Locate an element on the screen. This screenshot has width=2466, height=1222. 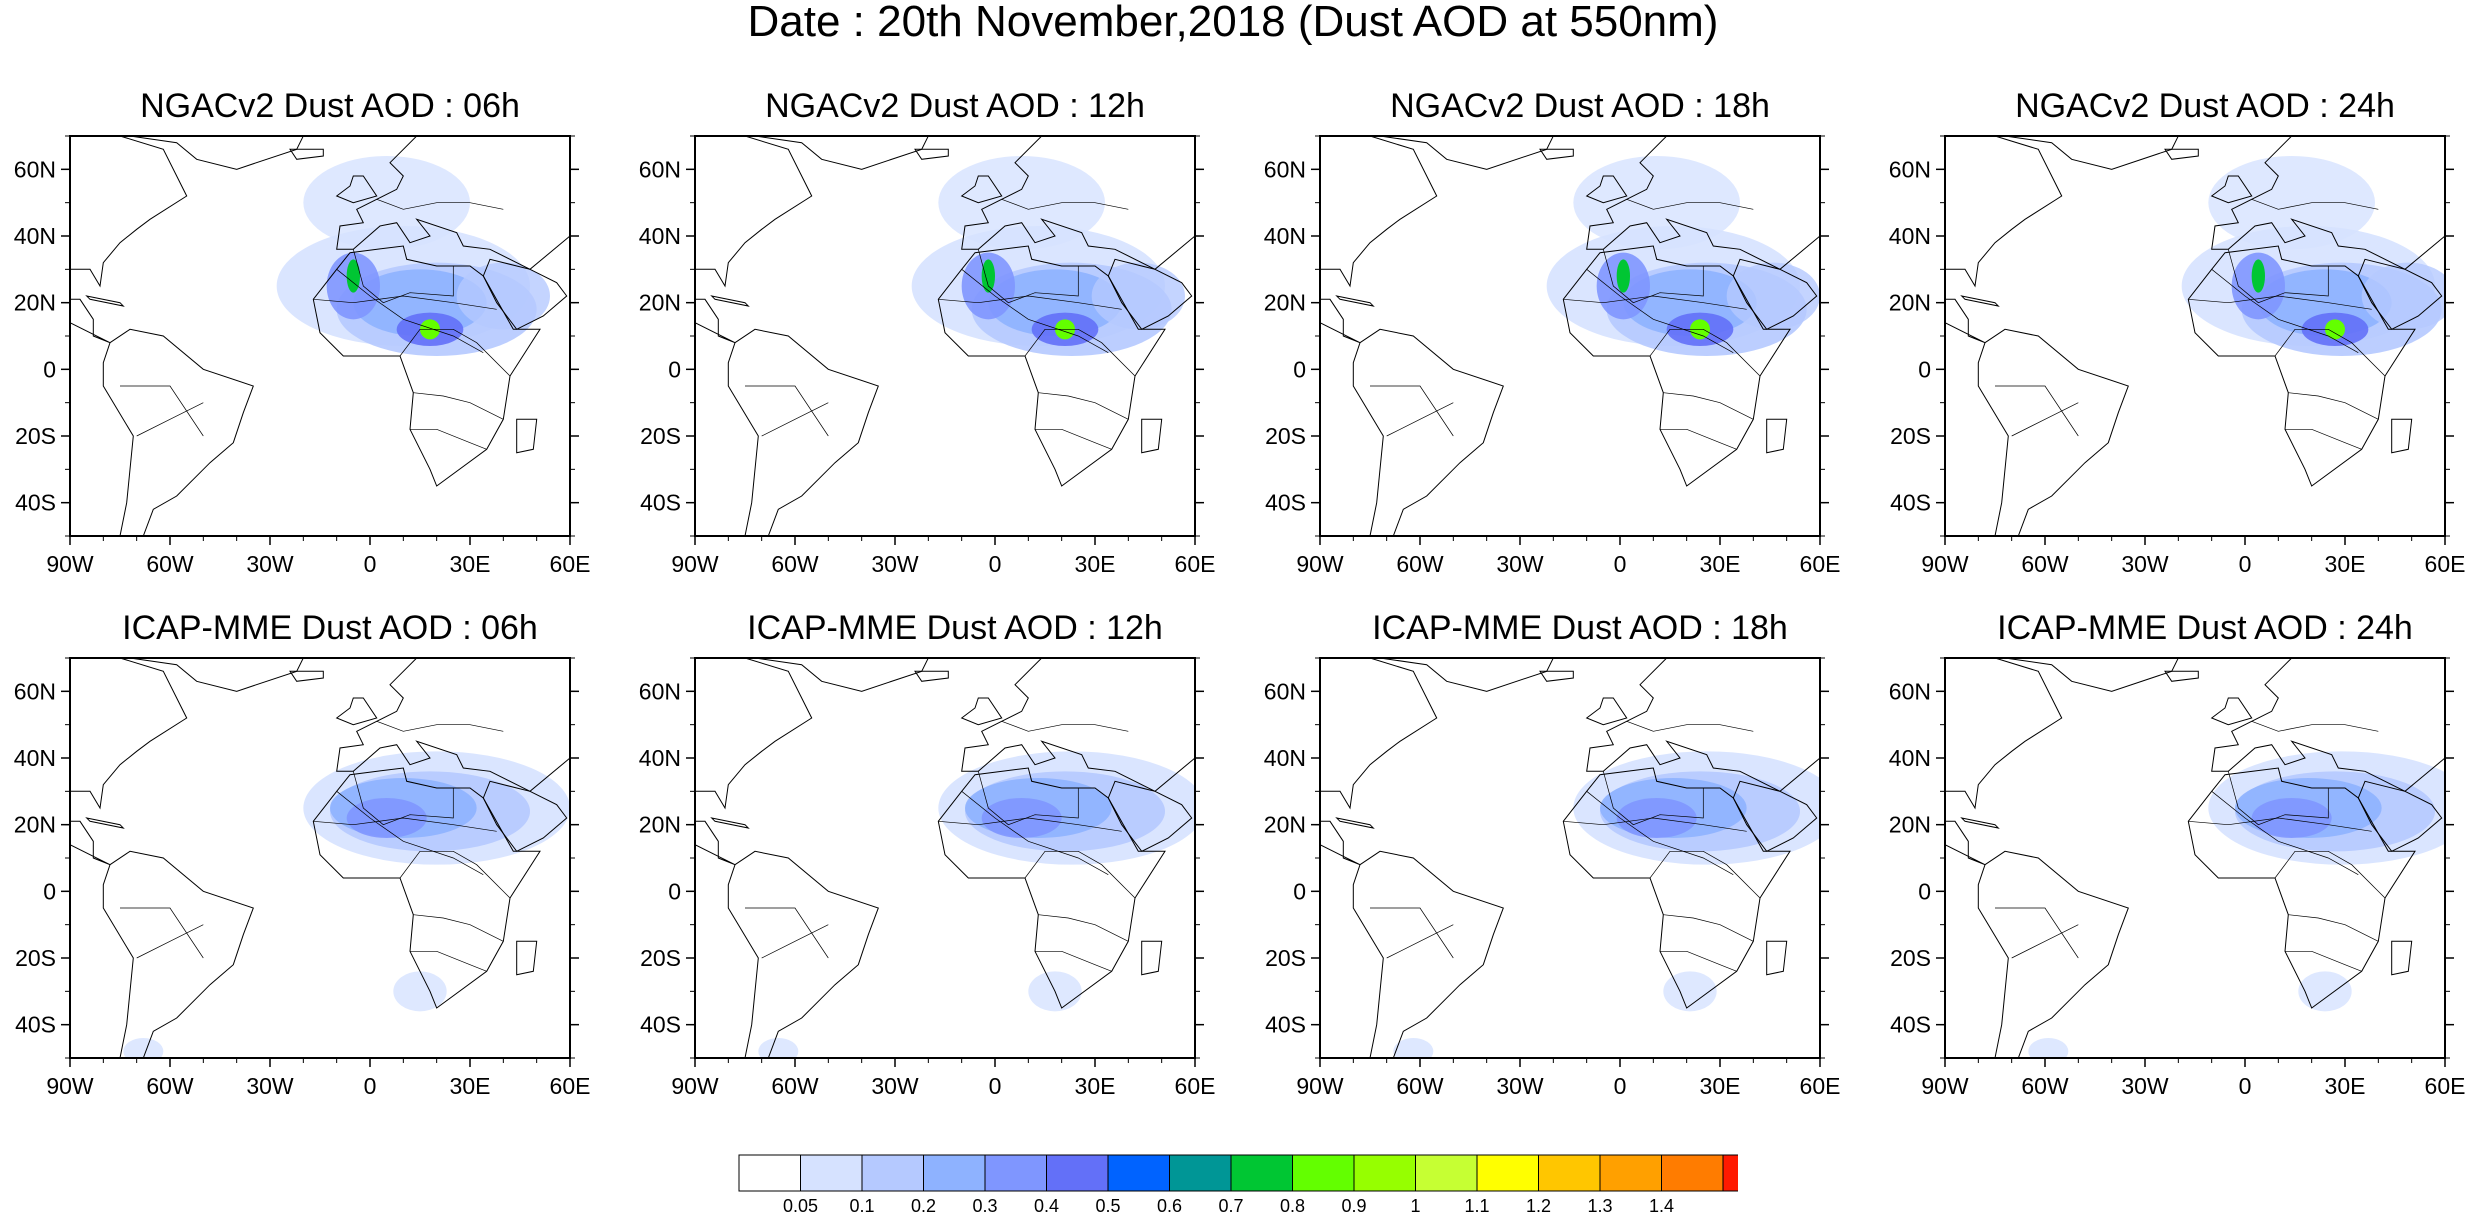
colorbar-label: 0.4 is located at coordinates (1046, 1205).